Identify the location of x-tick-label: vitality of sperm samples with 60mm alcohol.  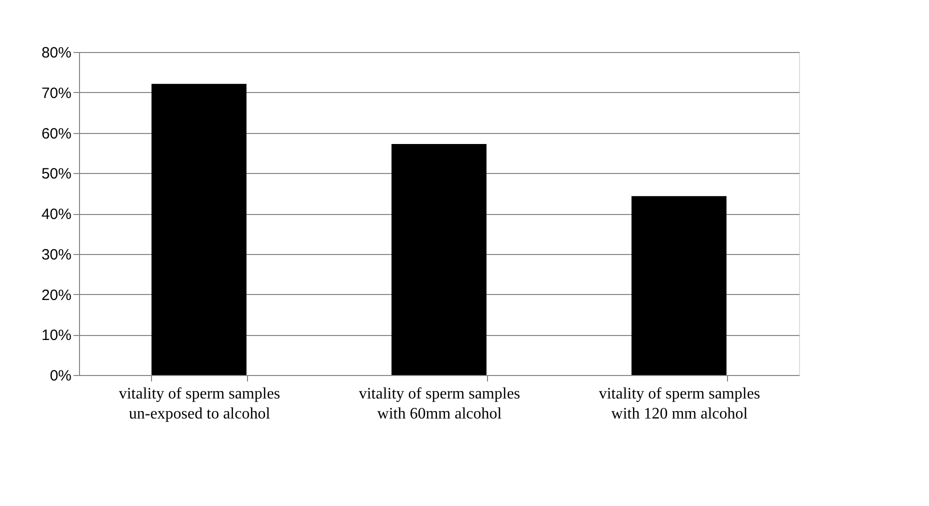
(439, 404).